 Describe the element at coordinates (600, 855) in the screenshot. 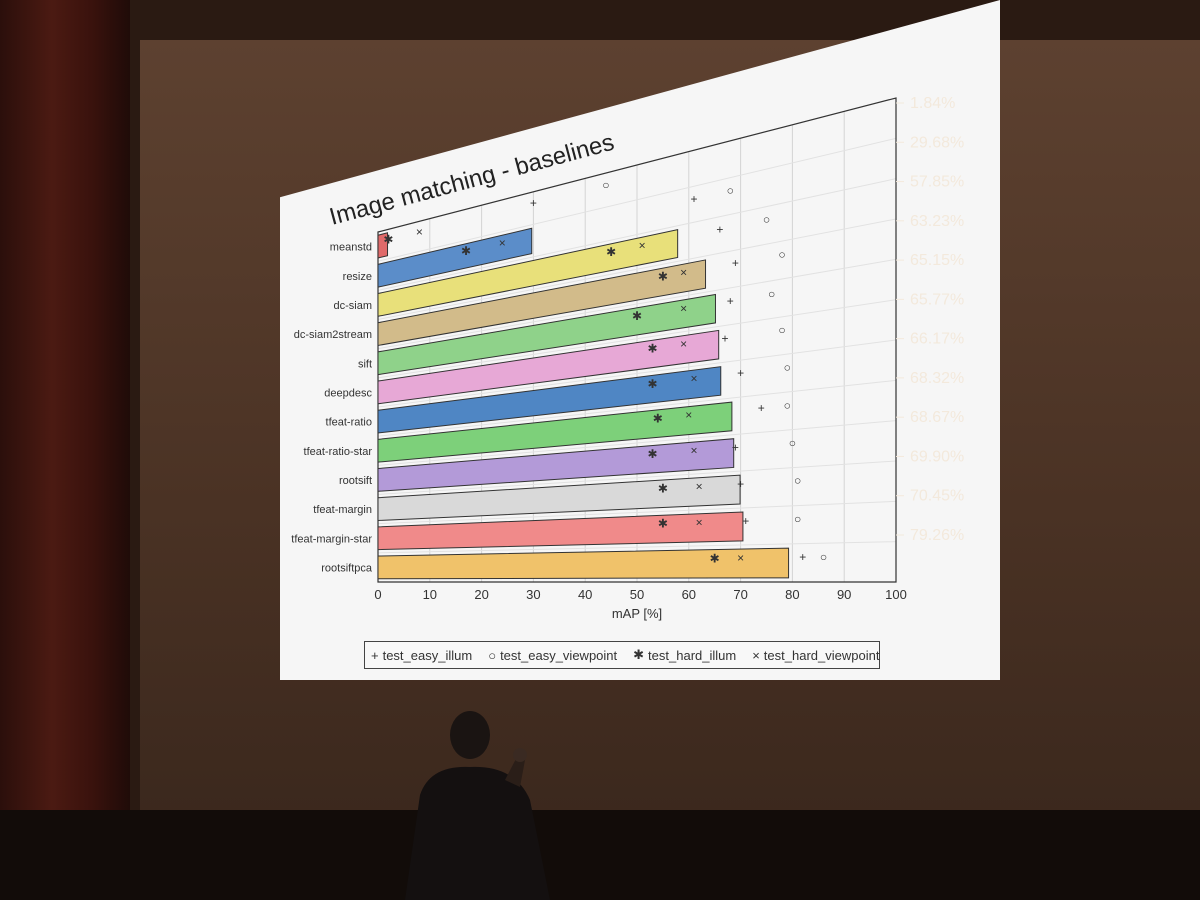

I see `stage-floor` at that location.